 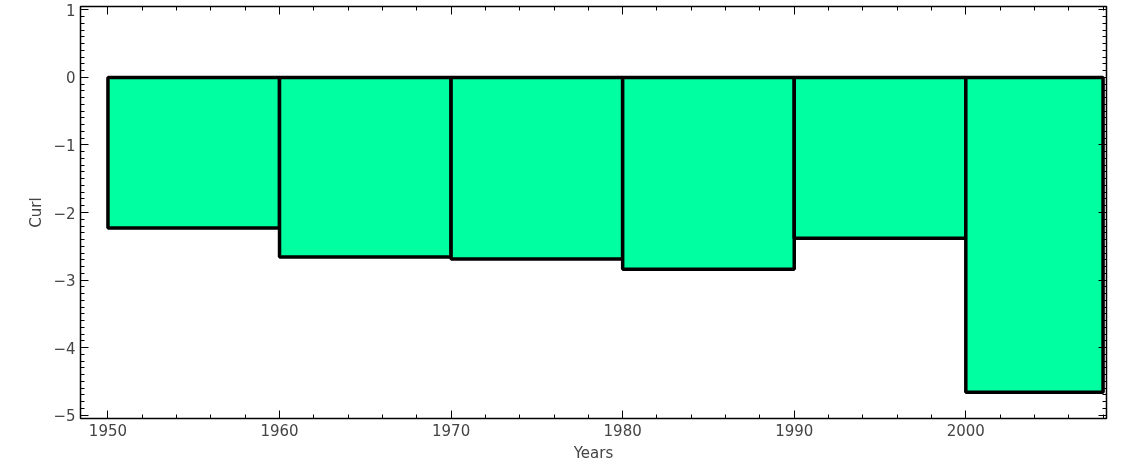 I want to click on x-tick-label: 2000, so click(x=965, y=430).